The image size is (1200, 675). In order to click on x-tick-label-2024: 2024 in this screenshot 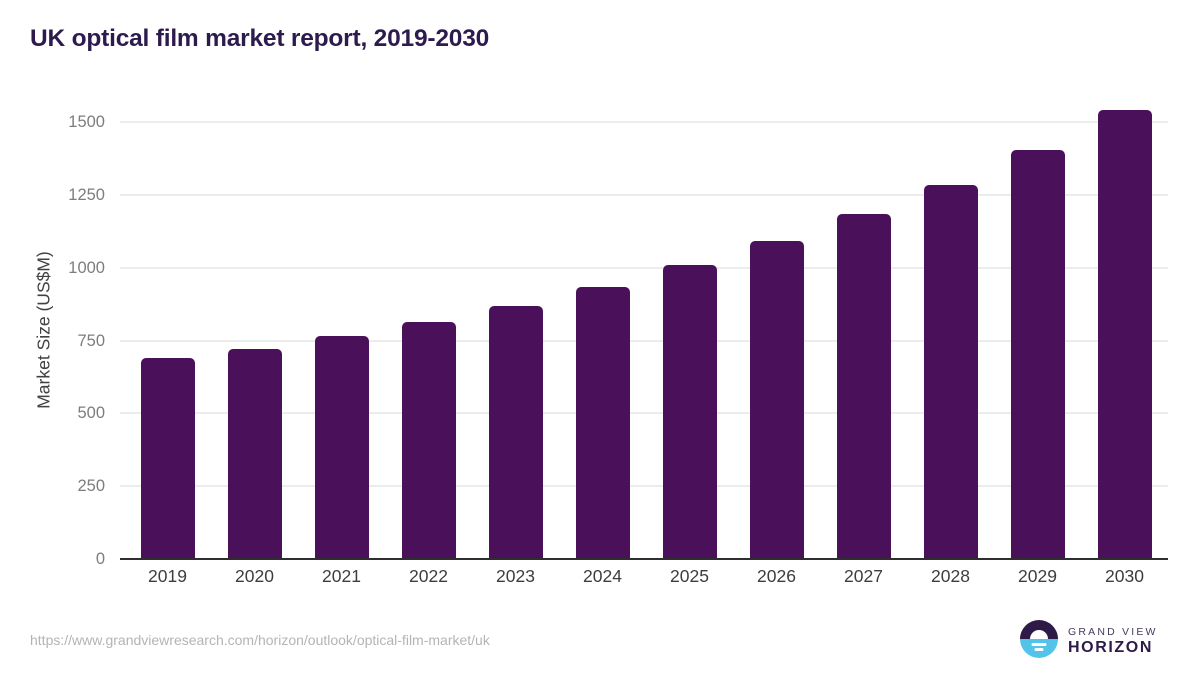, I will do `click(602, 576)`.